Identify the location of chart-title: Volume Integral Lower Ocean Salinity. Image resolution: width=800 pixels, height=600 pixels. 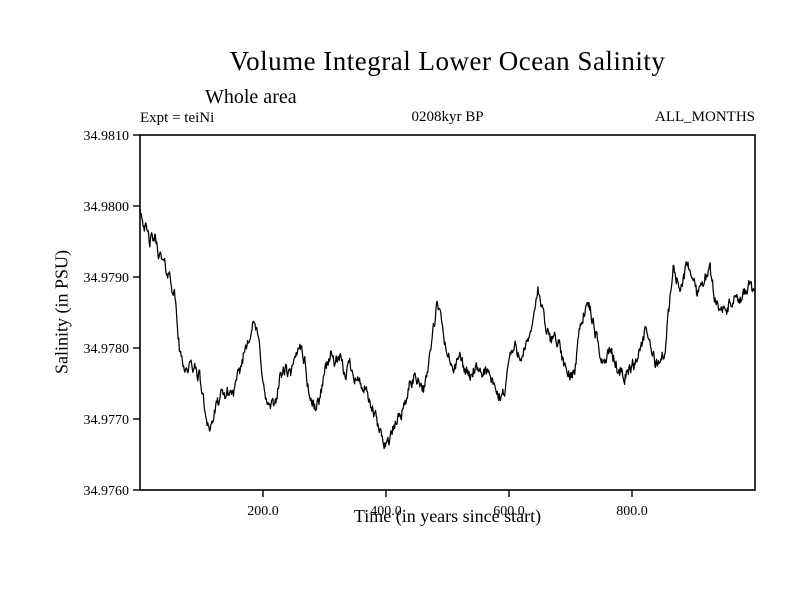
(447, 61).